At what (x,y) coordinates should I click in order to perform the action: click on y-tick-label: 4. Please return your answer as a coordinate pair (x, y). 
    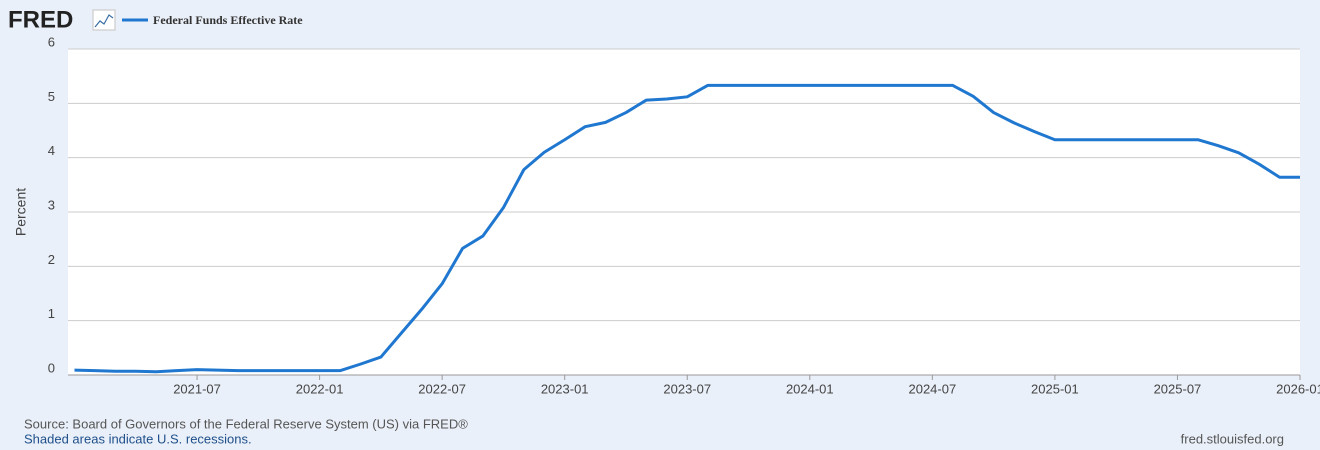
    Looking at the image, I should click on (51, 150).